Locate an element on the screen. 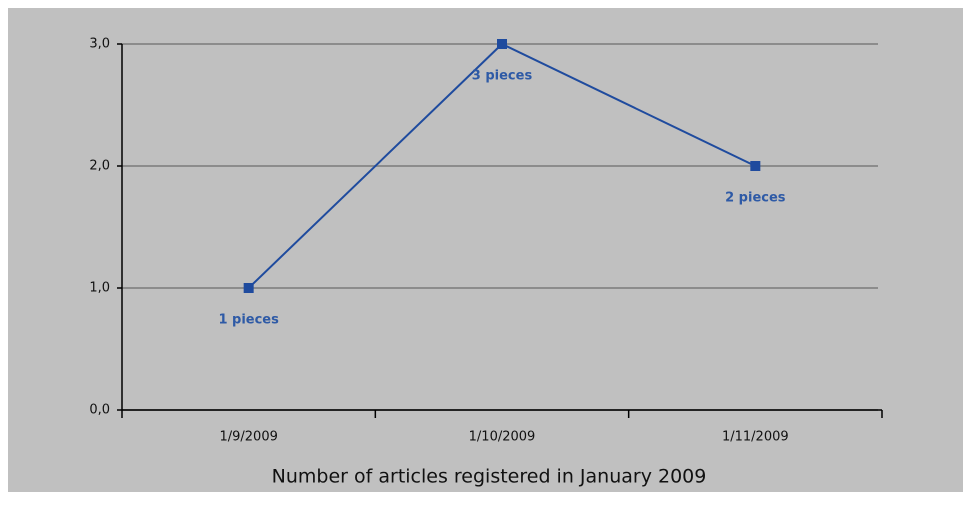 The width and height of the screenshot is (971, 519). x-tick-label: 1/9/2009 is located at coordinates (248, 437).